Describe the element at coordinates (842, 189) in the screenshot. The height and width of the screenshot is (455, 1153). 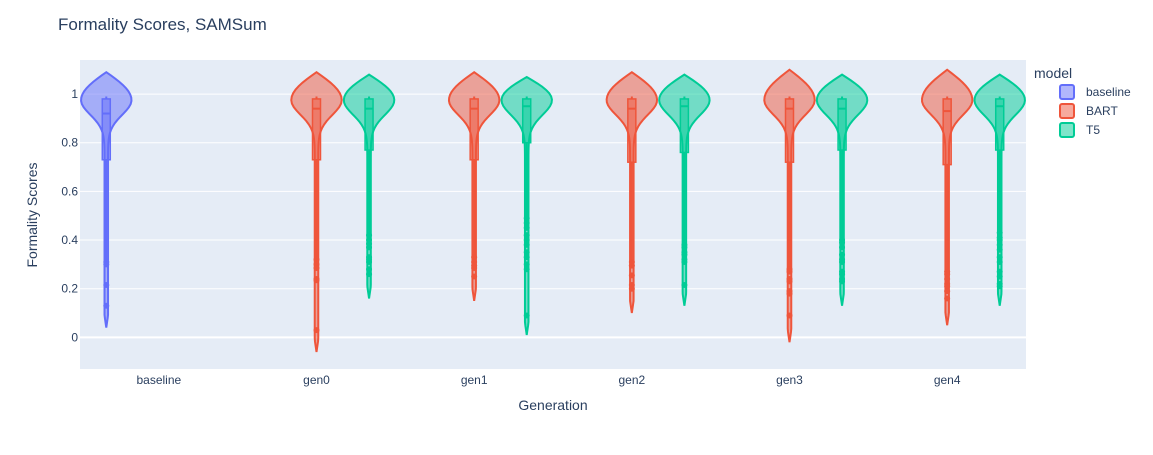
I see `violin-T5-gen3` at that location.